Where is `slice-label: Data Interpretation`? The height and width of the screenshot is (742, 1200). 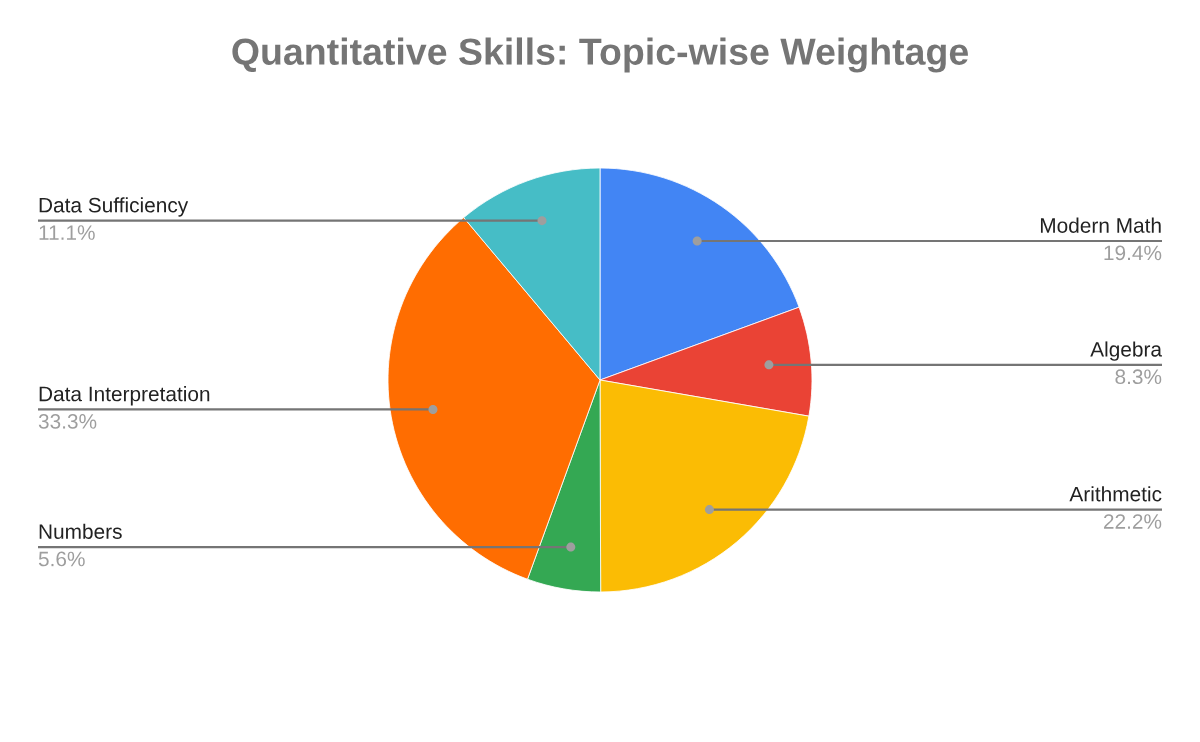
slice-label: Data Interpretation is located at coordinates (124, 396).